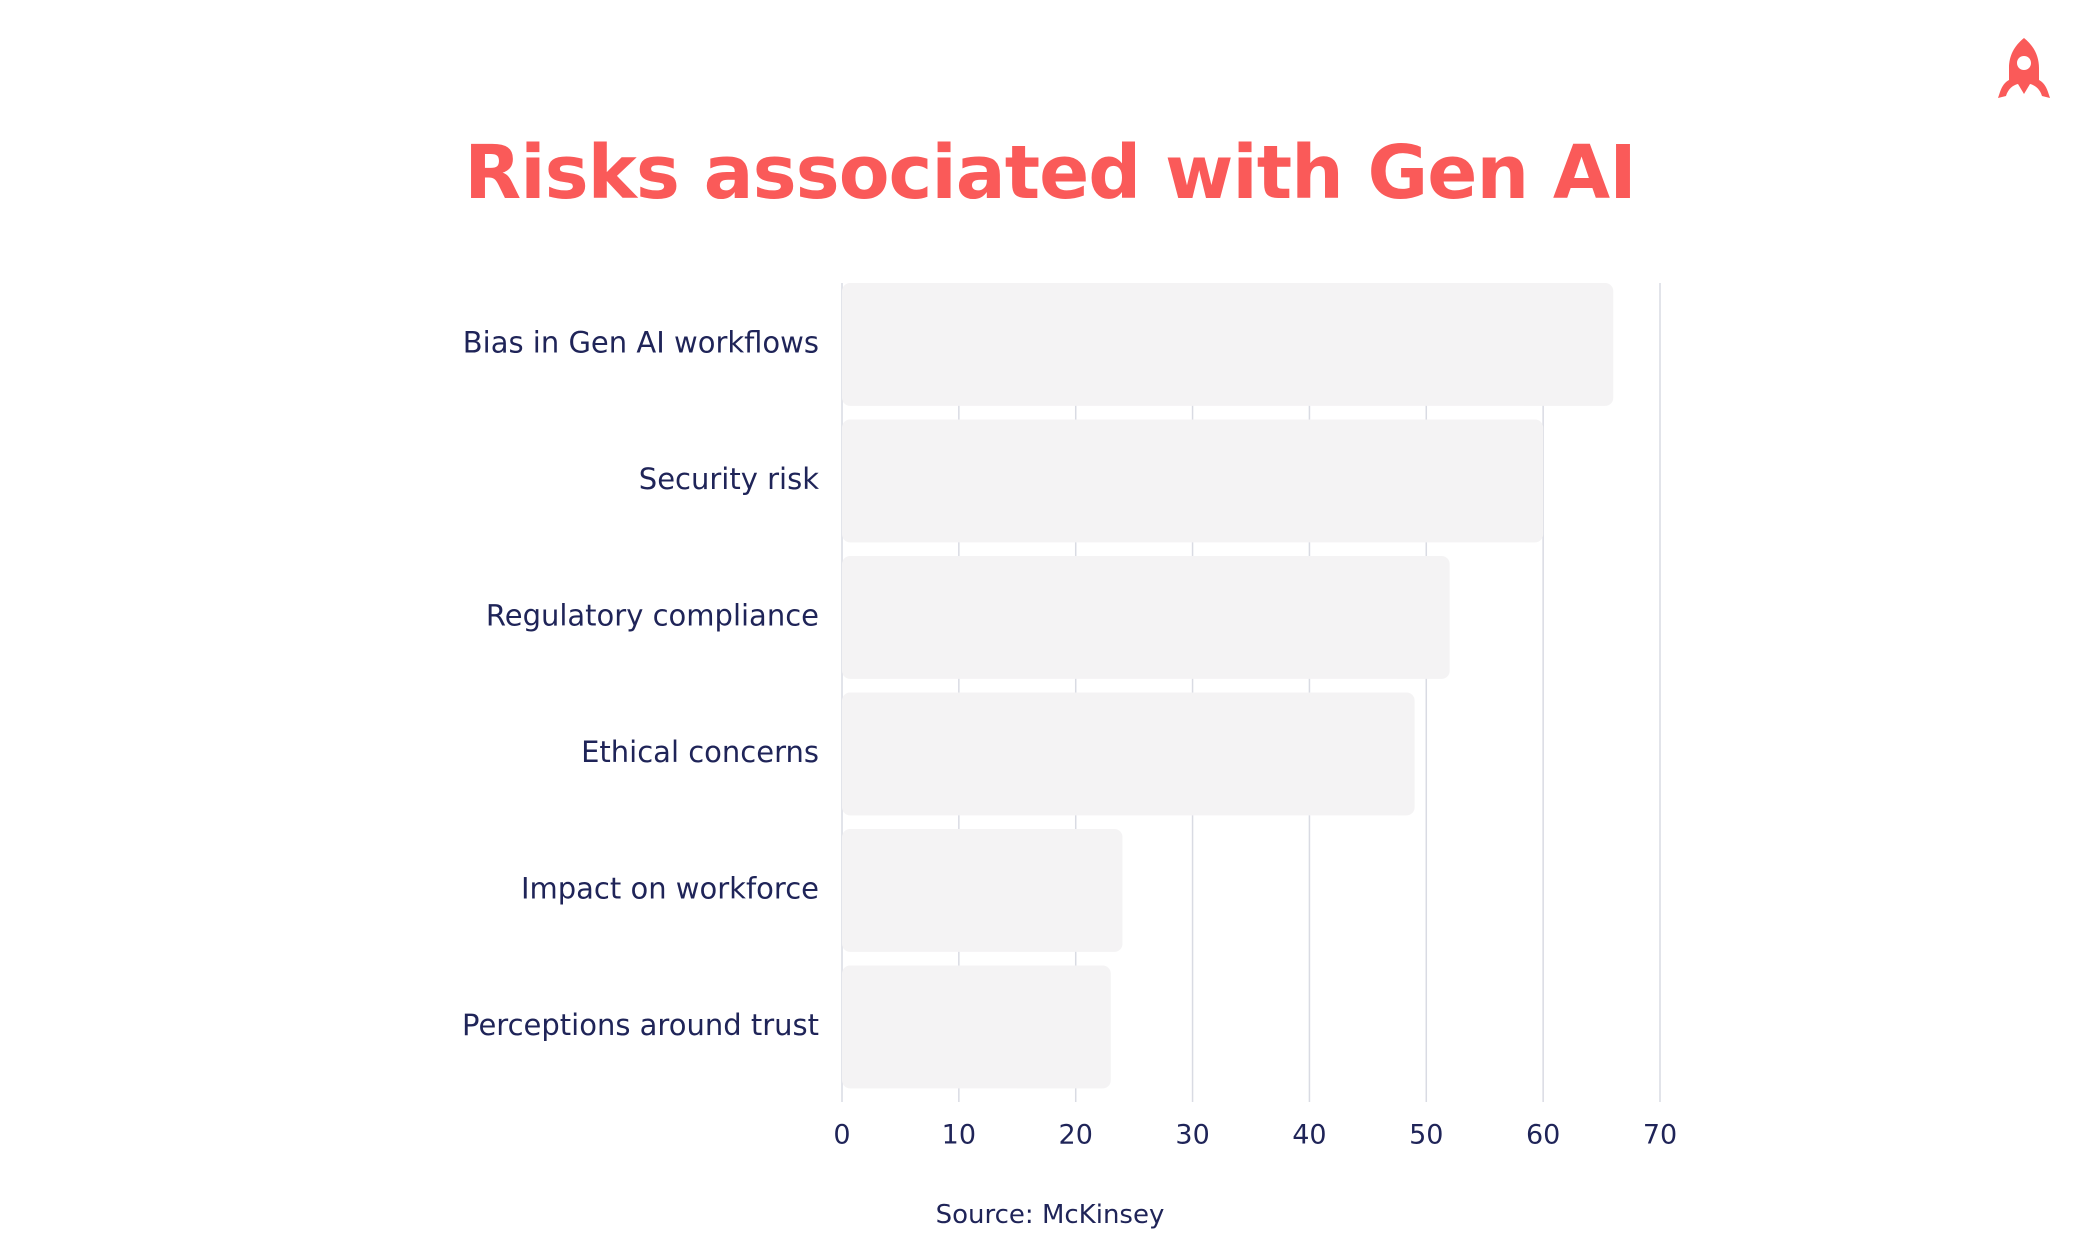 The image size is (2100, 1260). Describe the element at coordinates (670, 888) in the screenshot. I see `category-label: Impact on workforce` at that location.